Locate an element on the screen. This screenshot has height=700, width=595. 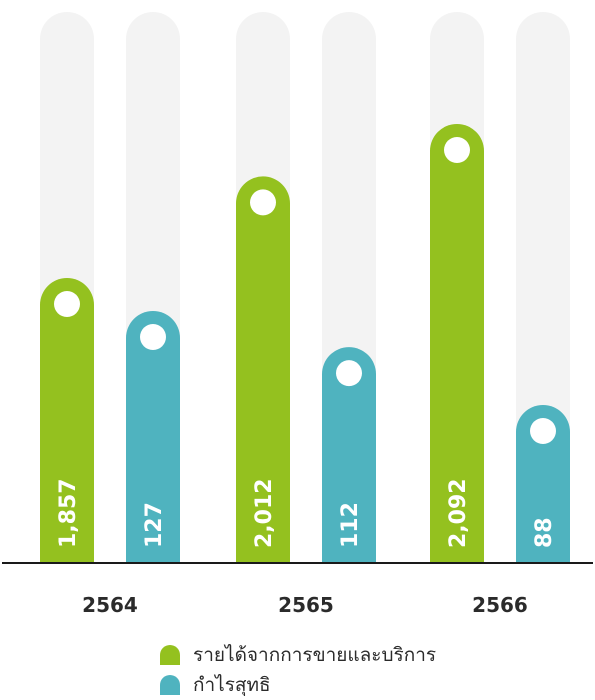
legend: รายได้จากการขายและบริการ กำไรสุทธิ is located at coordinates (370, 670).